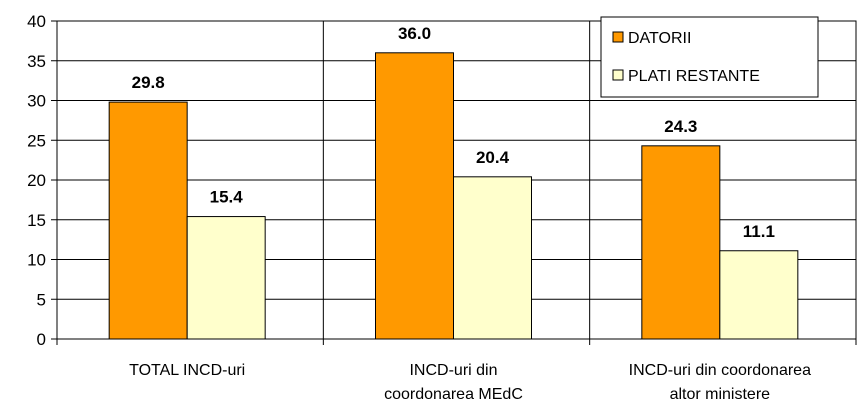 The height and width of the screenshot is (414, 860). What do you see at coordinates (41, 339) in the screenshot?
I see `y-tick-label: 0` at bounding box center [41, 339].